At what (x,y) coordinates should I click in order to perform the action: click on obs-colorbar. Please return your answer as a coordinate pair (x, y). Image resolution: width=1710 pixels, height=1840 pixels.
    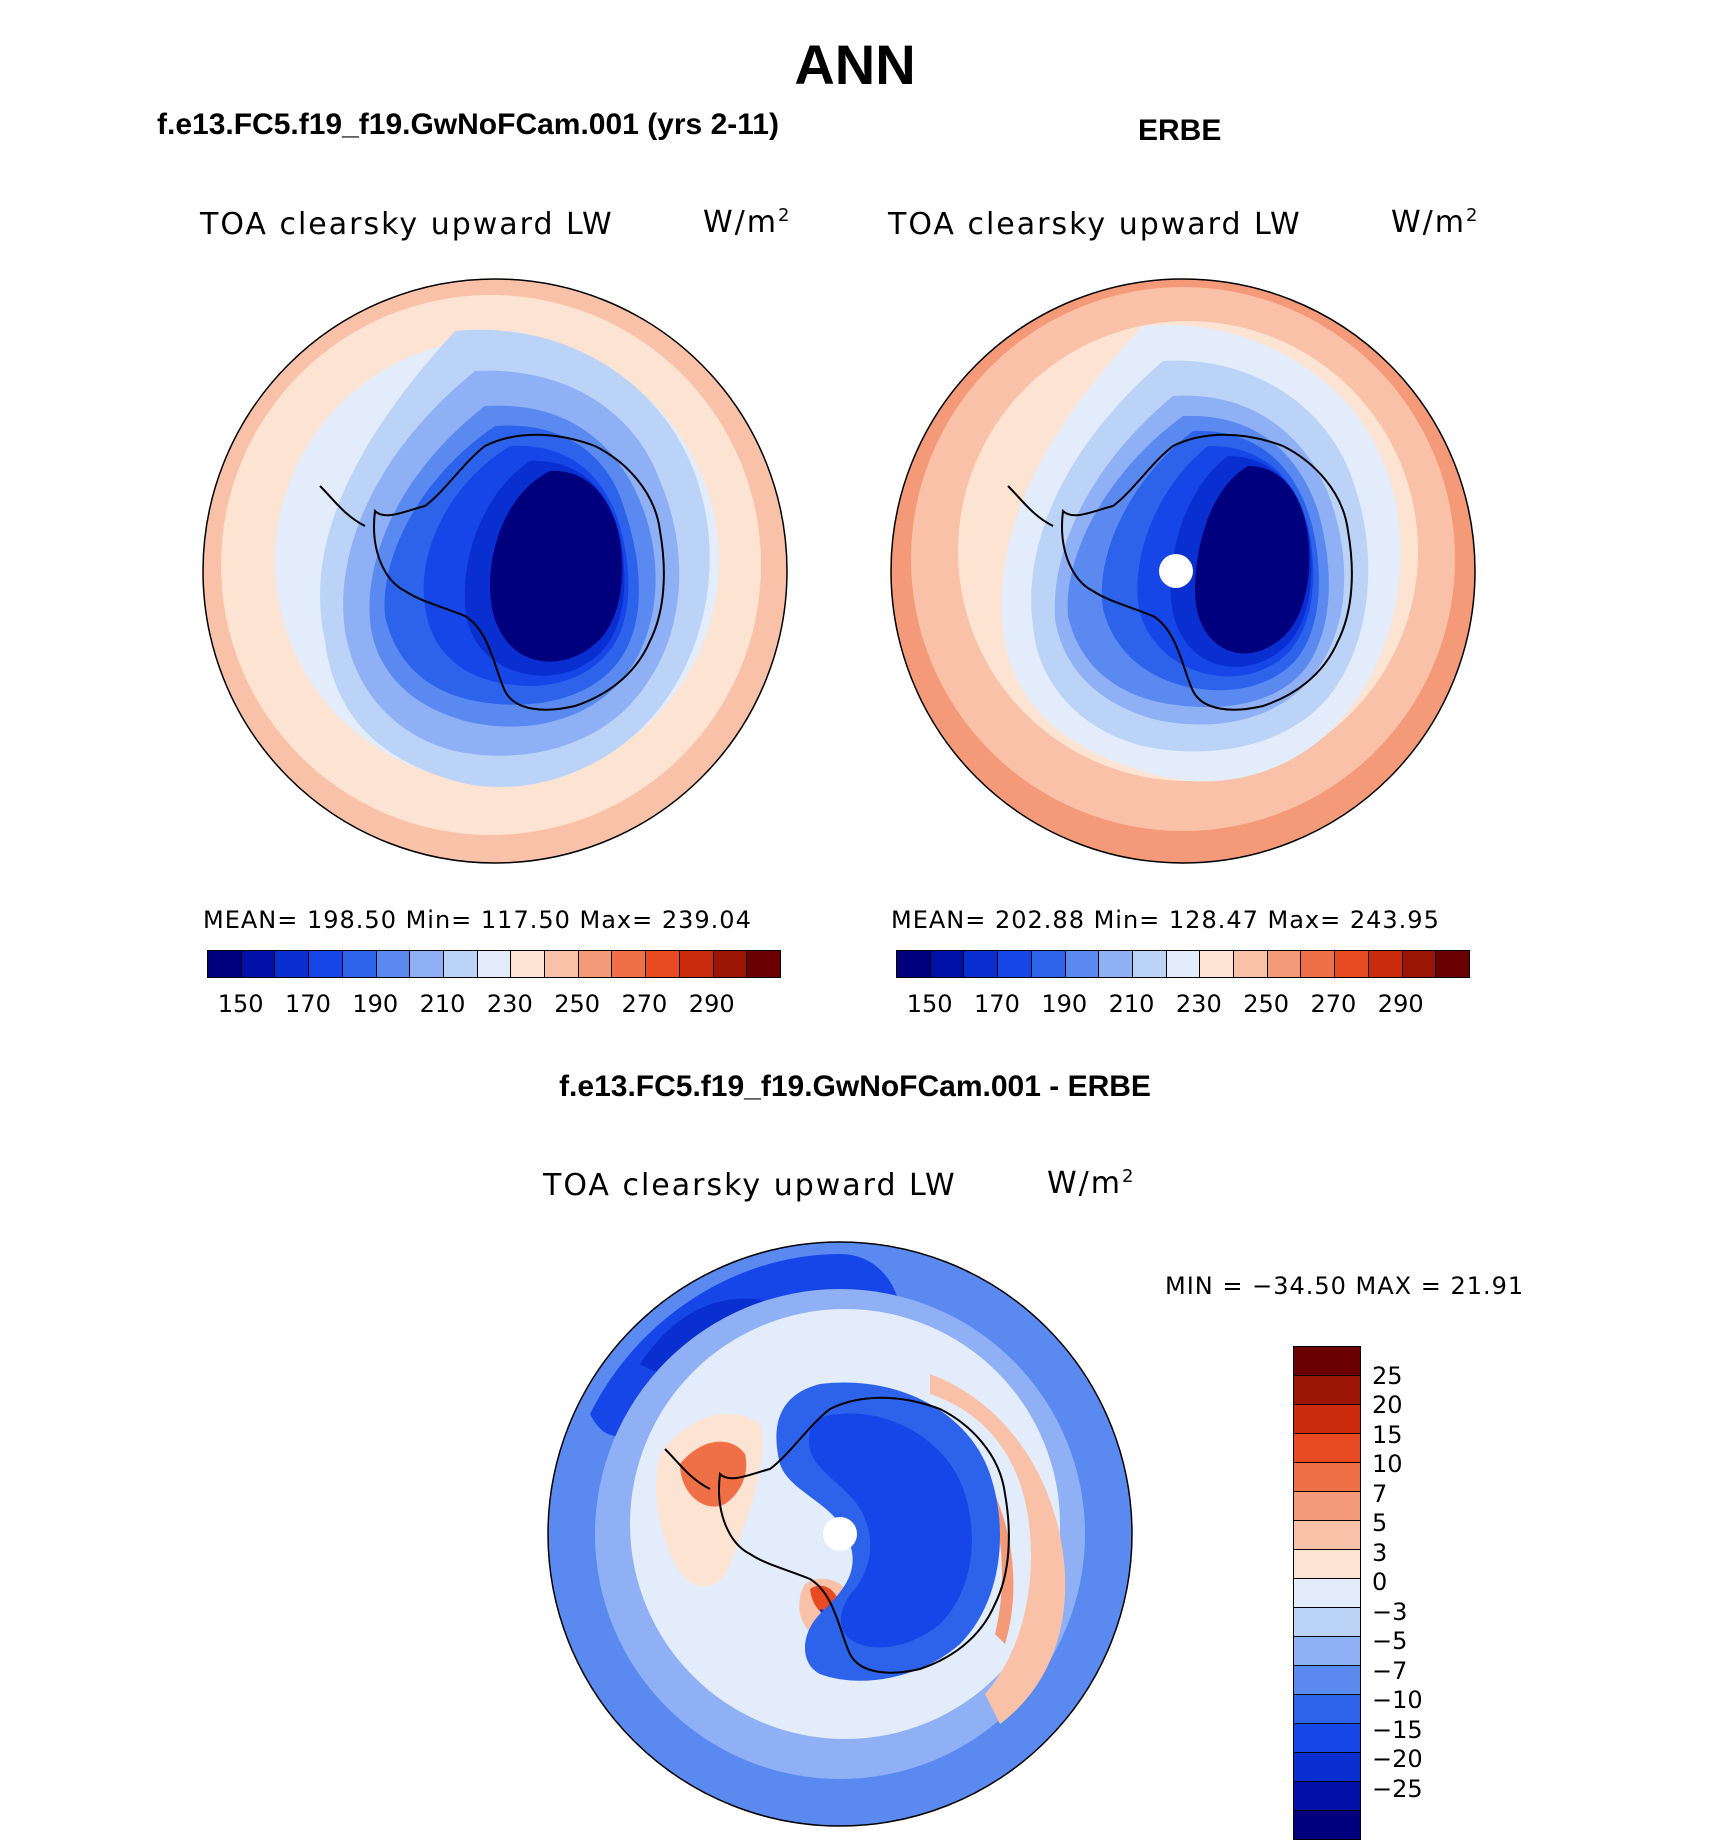
    Looking at the image, I should click on (1183, 964).